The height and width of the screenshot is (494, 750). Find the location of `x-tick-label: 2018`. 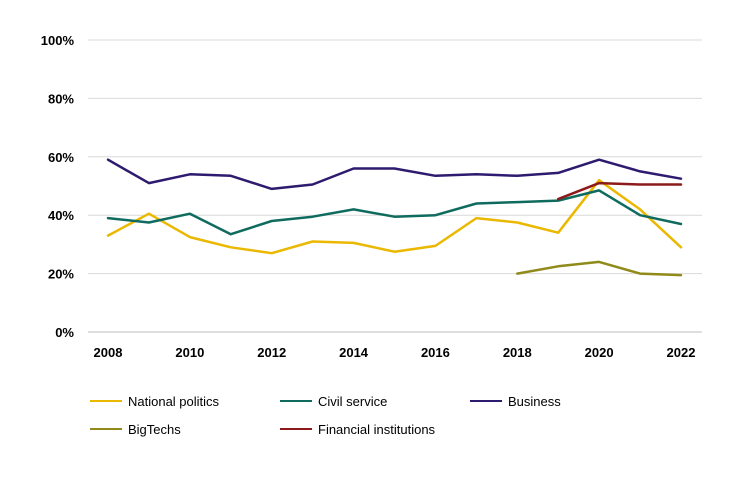

x-tick-label: 2018 is located at coordinates (517, 352).